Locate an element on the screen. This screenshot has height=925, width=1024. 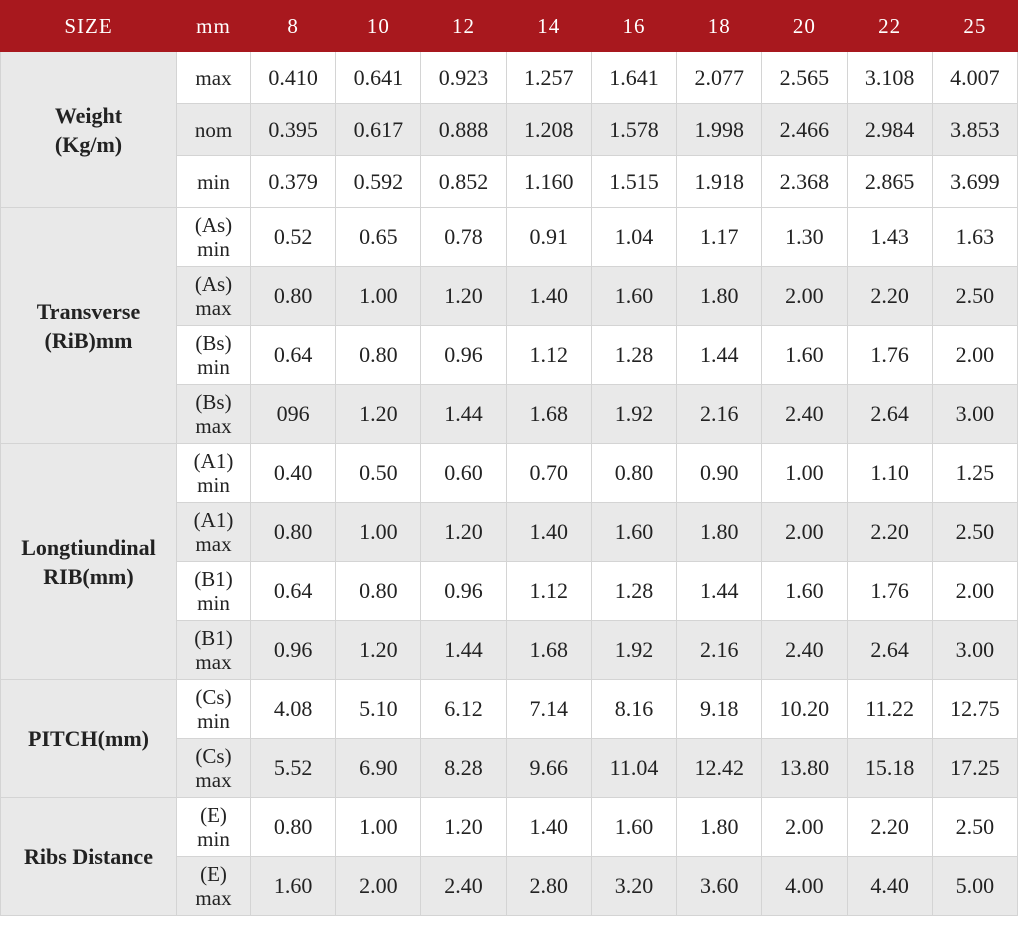
sub-label: (As) min is located at coordinates (213, 237).